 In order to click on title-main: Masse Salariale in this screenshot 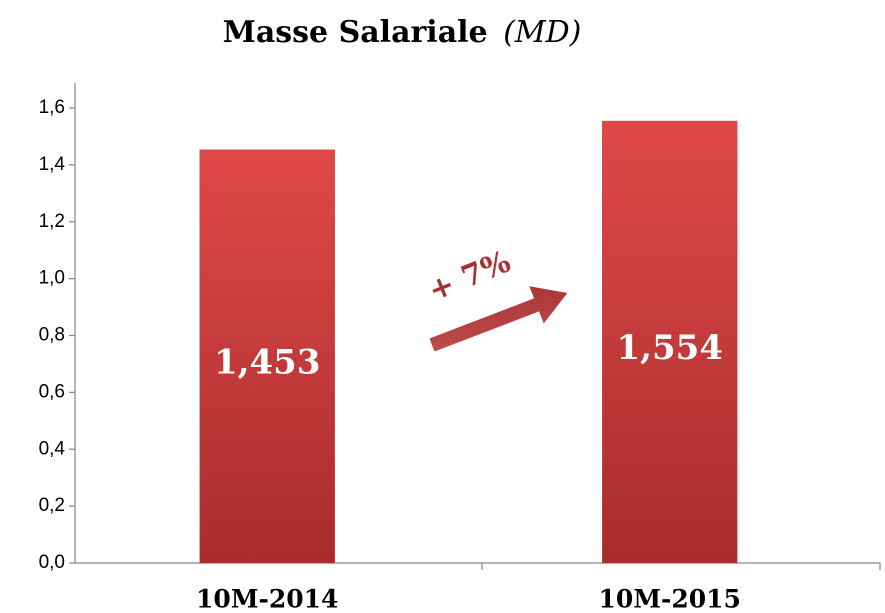, I will do `click(355, 32)`.